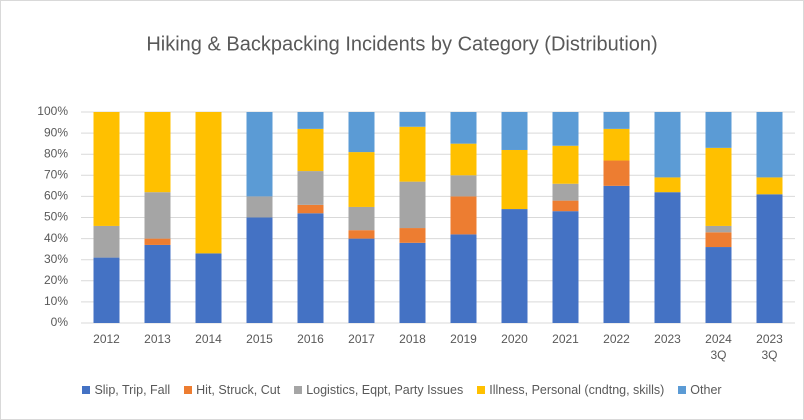 This screenshot has width=804, height=420. What do you see at coordinates (667, 339) in the screenshot?
I see `x-tick-label: 2023` at bounding box center [667, 339].